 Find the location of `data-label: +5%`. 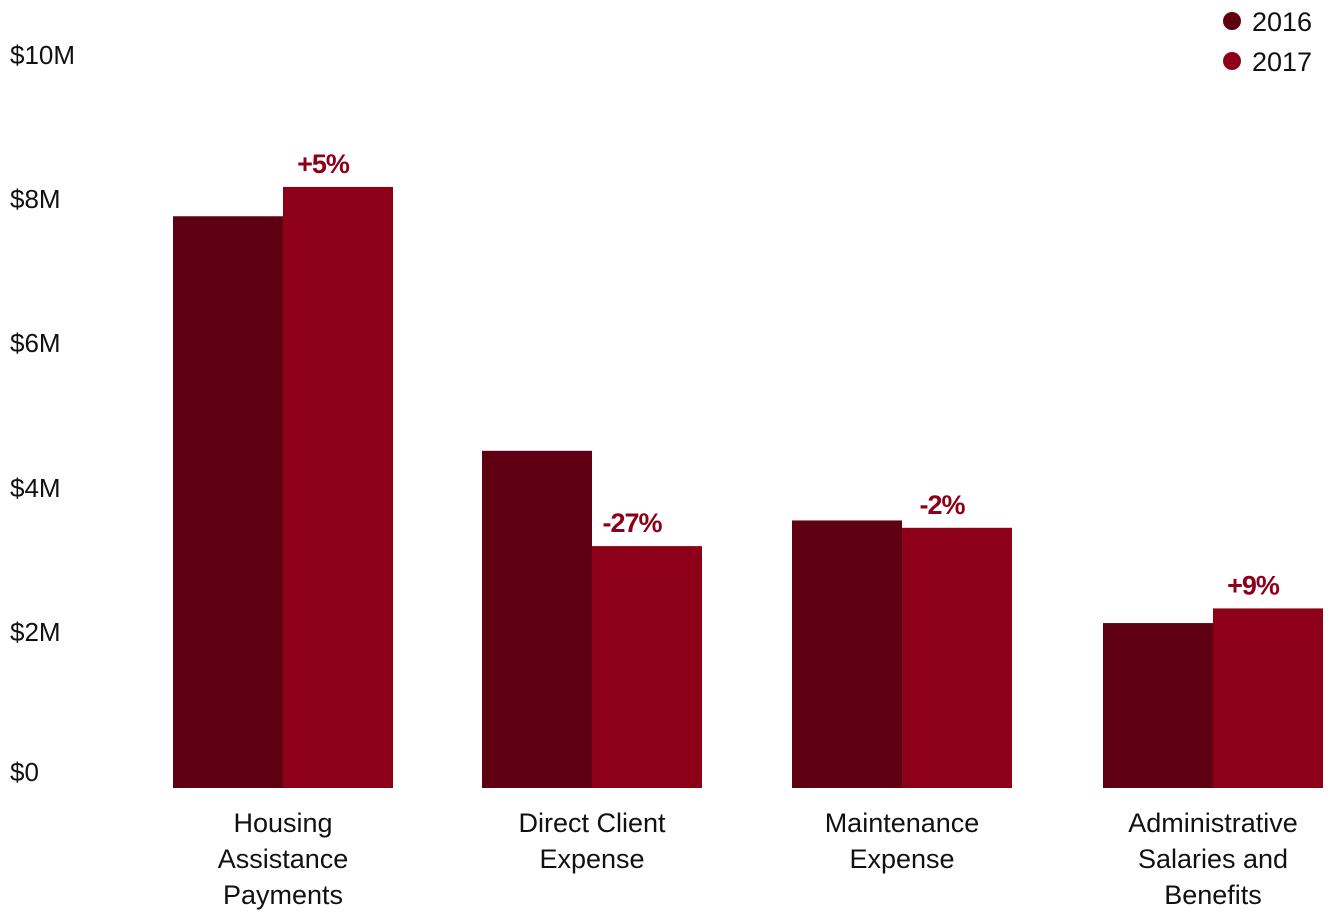

data-label: +5% is located at coordinates (323, 164).